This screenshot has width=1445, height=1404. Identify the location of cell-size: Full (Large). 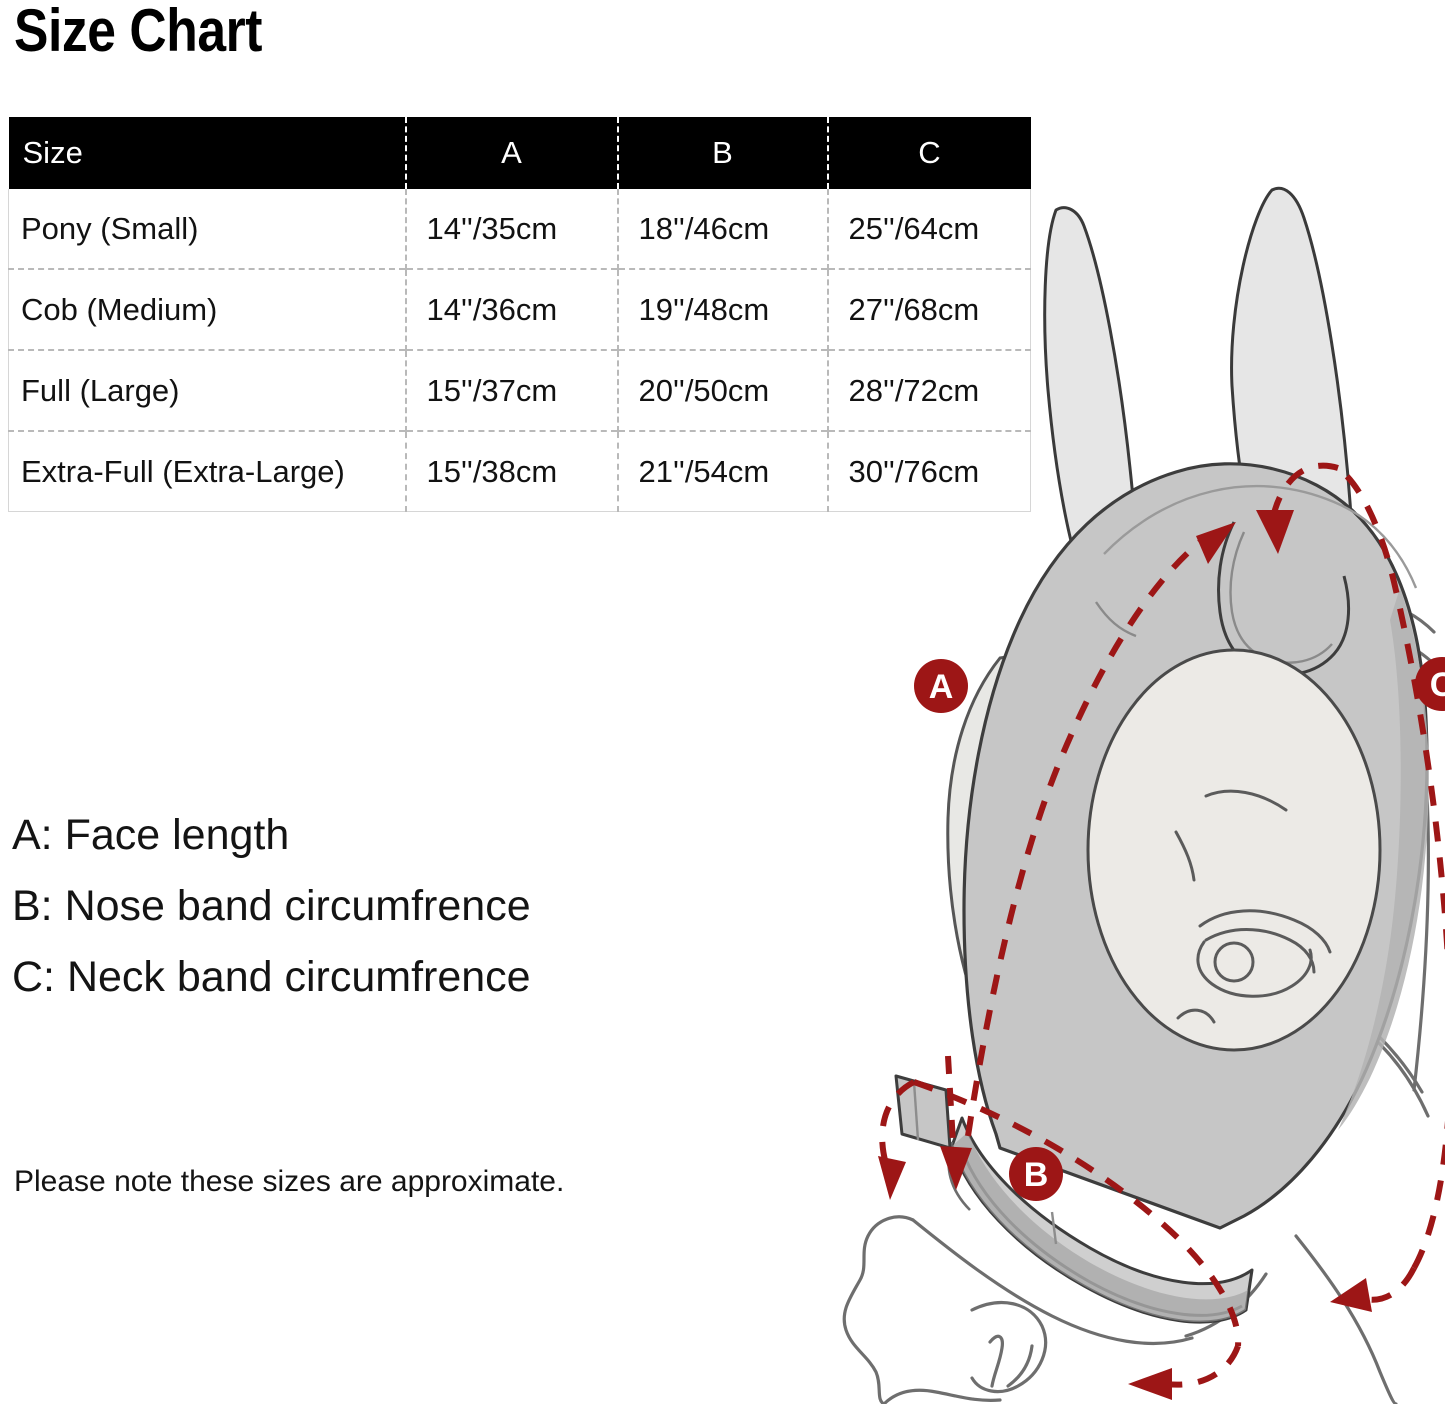
(207, 390).